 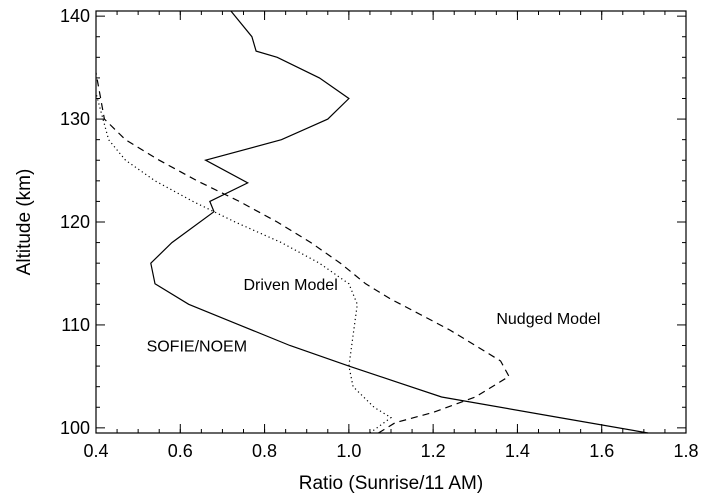 What do you see at coordinates (75, 119) in the screenshot?
I see `y-tick-label: 130` at bounding box center [75, 119].